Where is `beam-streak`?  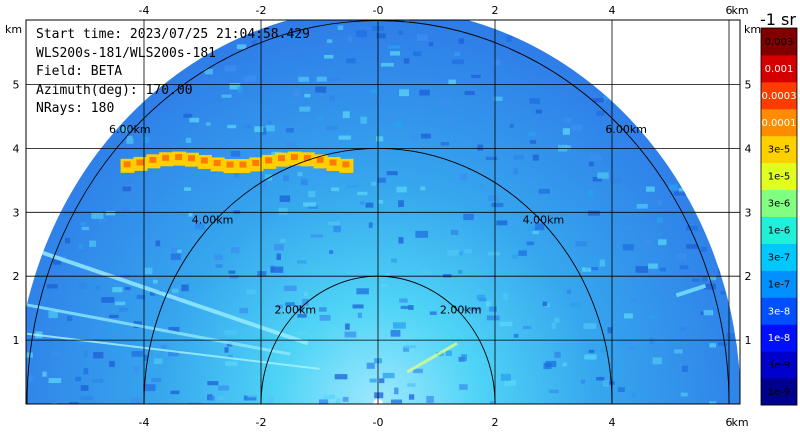 beam-streak is located at coordinates (173, 351).